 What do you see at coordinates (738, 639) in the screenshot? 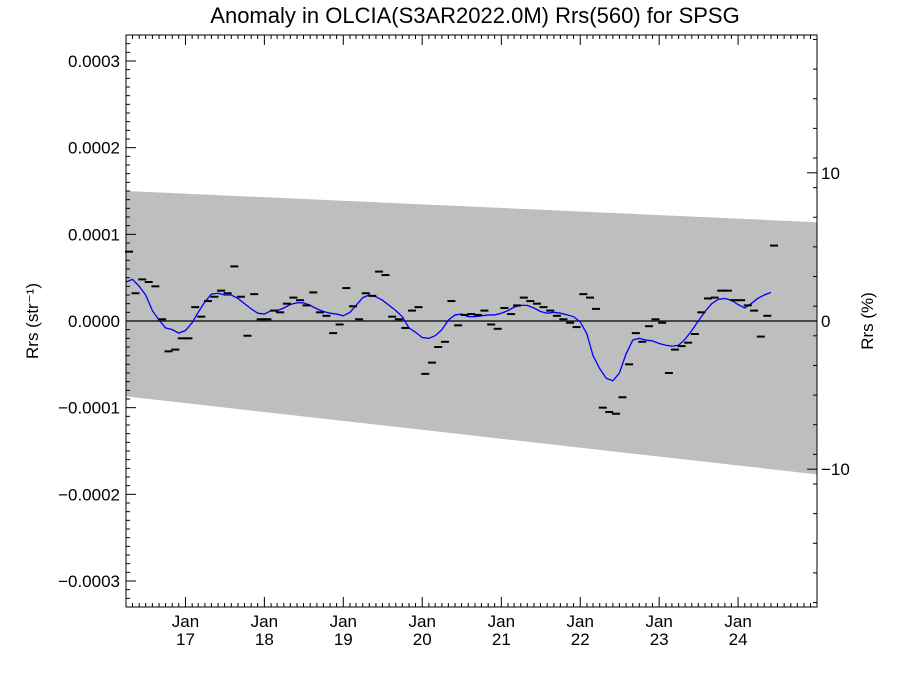
I see `x-tick-label-year: 24` at bounding box center [738, 639].